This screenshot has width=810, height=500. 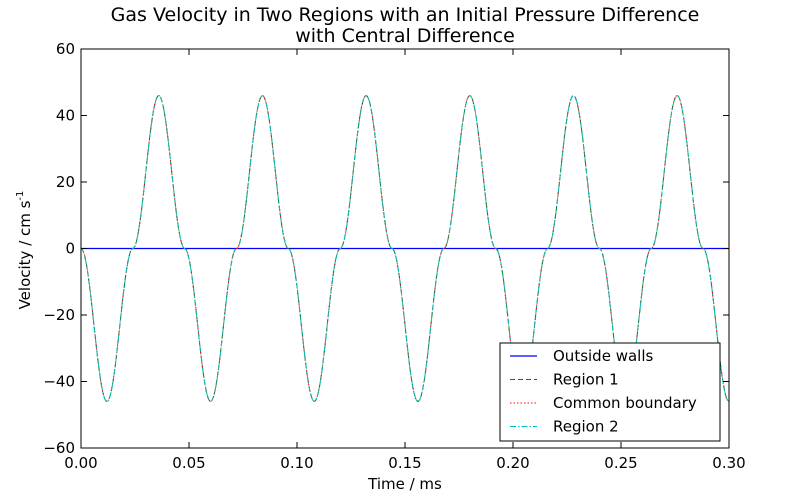 What do you see at coordinates (603, 356) in the screenshot?
I see `legend-label: Outside walls` at bounding box center [603, 356].